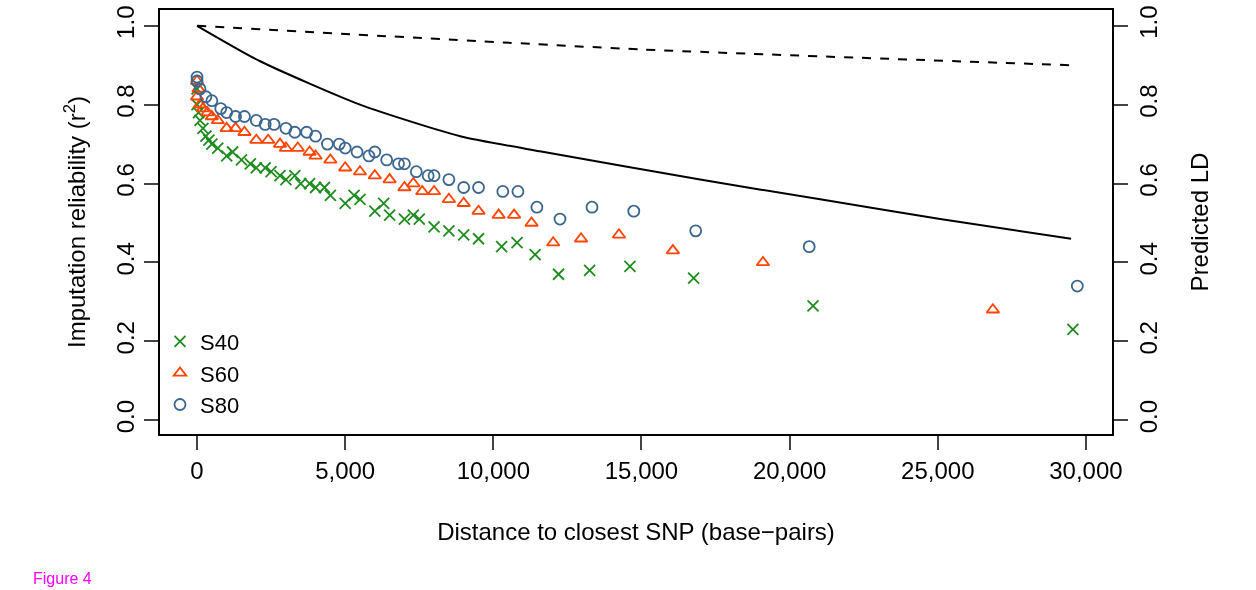  Describe the element at coordinates (1148, 180) in the screenshot. I see `y2-tick-label: 0.6` at that location.